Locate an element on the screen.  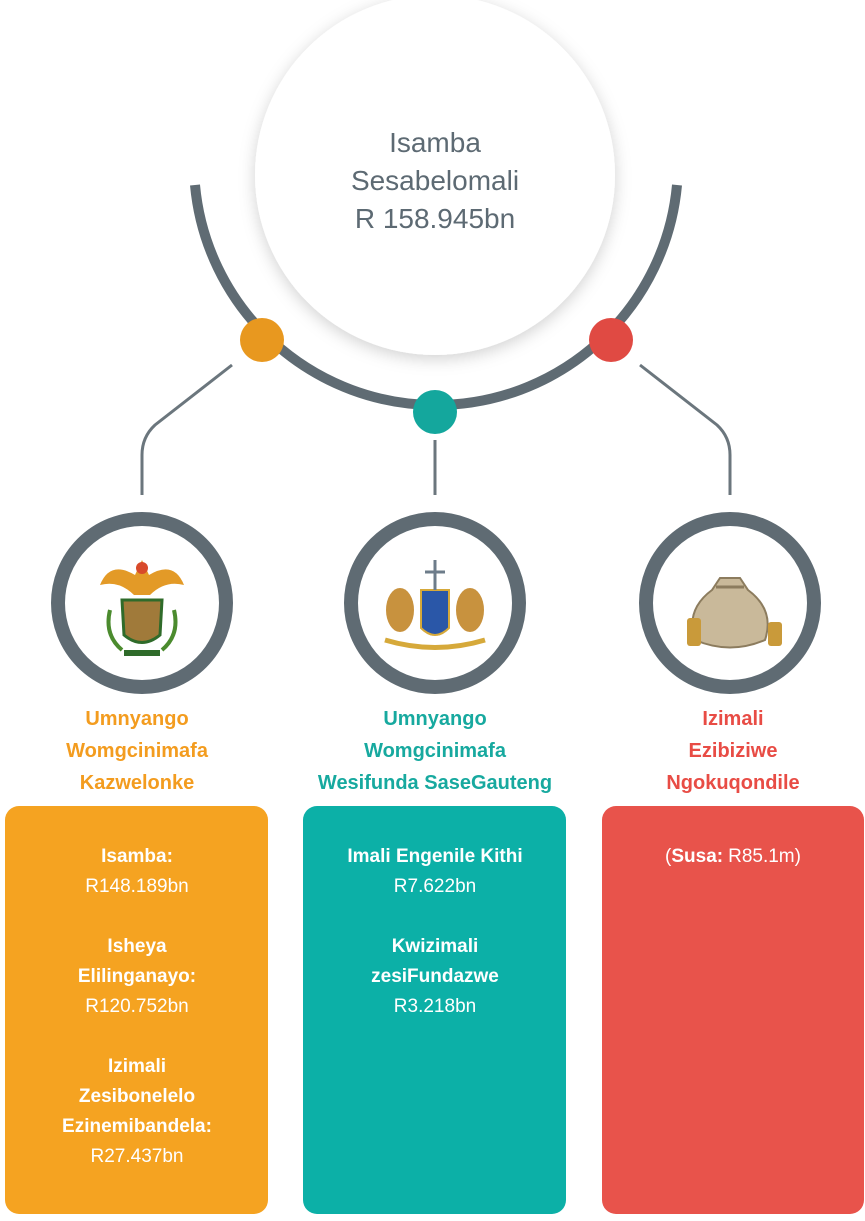
item-label: Kwizimali is located at coordinates (435, 946).